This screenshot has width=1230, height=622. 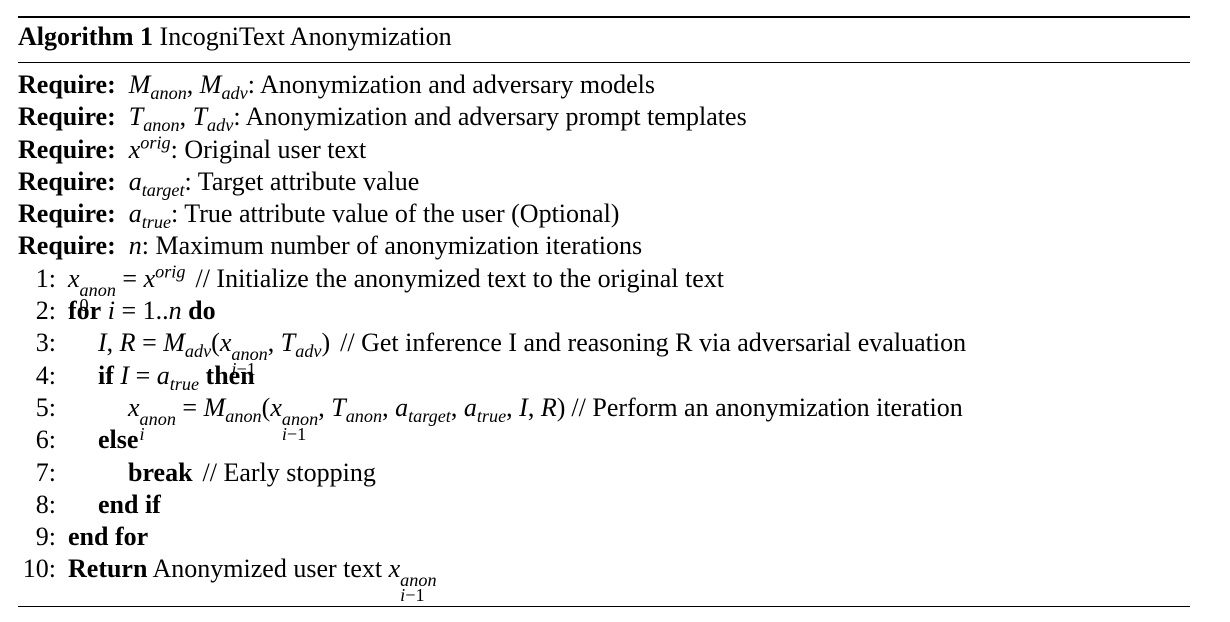 What do you see at coordinates (39, 569) in the screenshot?
I see `step-number: 10:` at bounding box center [39, 569].